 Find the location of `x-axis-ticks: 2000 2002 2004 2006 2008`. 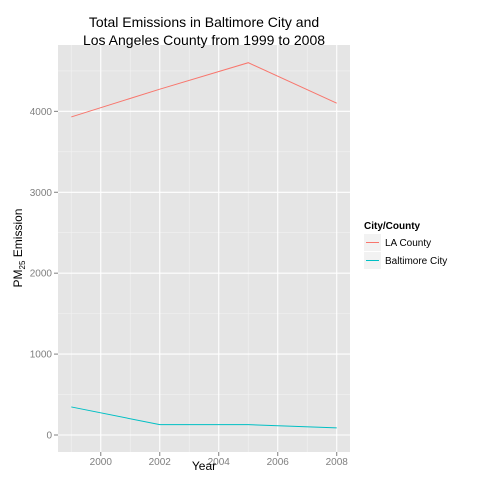

x-axis-ticks: 2000 2002 2004 2006 2008 is located at coordinates (219, 460).